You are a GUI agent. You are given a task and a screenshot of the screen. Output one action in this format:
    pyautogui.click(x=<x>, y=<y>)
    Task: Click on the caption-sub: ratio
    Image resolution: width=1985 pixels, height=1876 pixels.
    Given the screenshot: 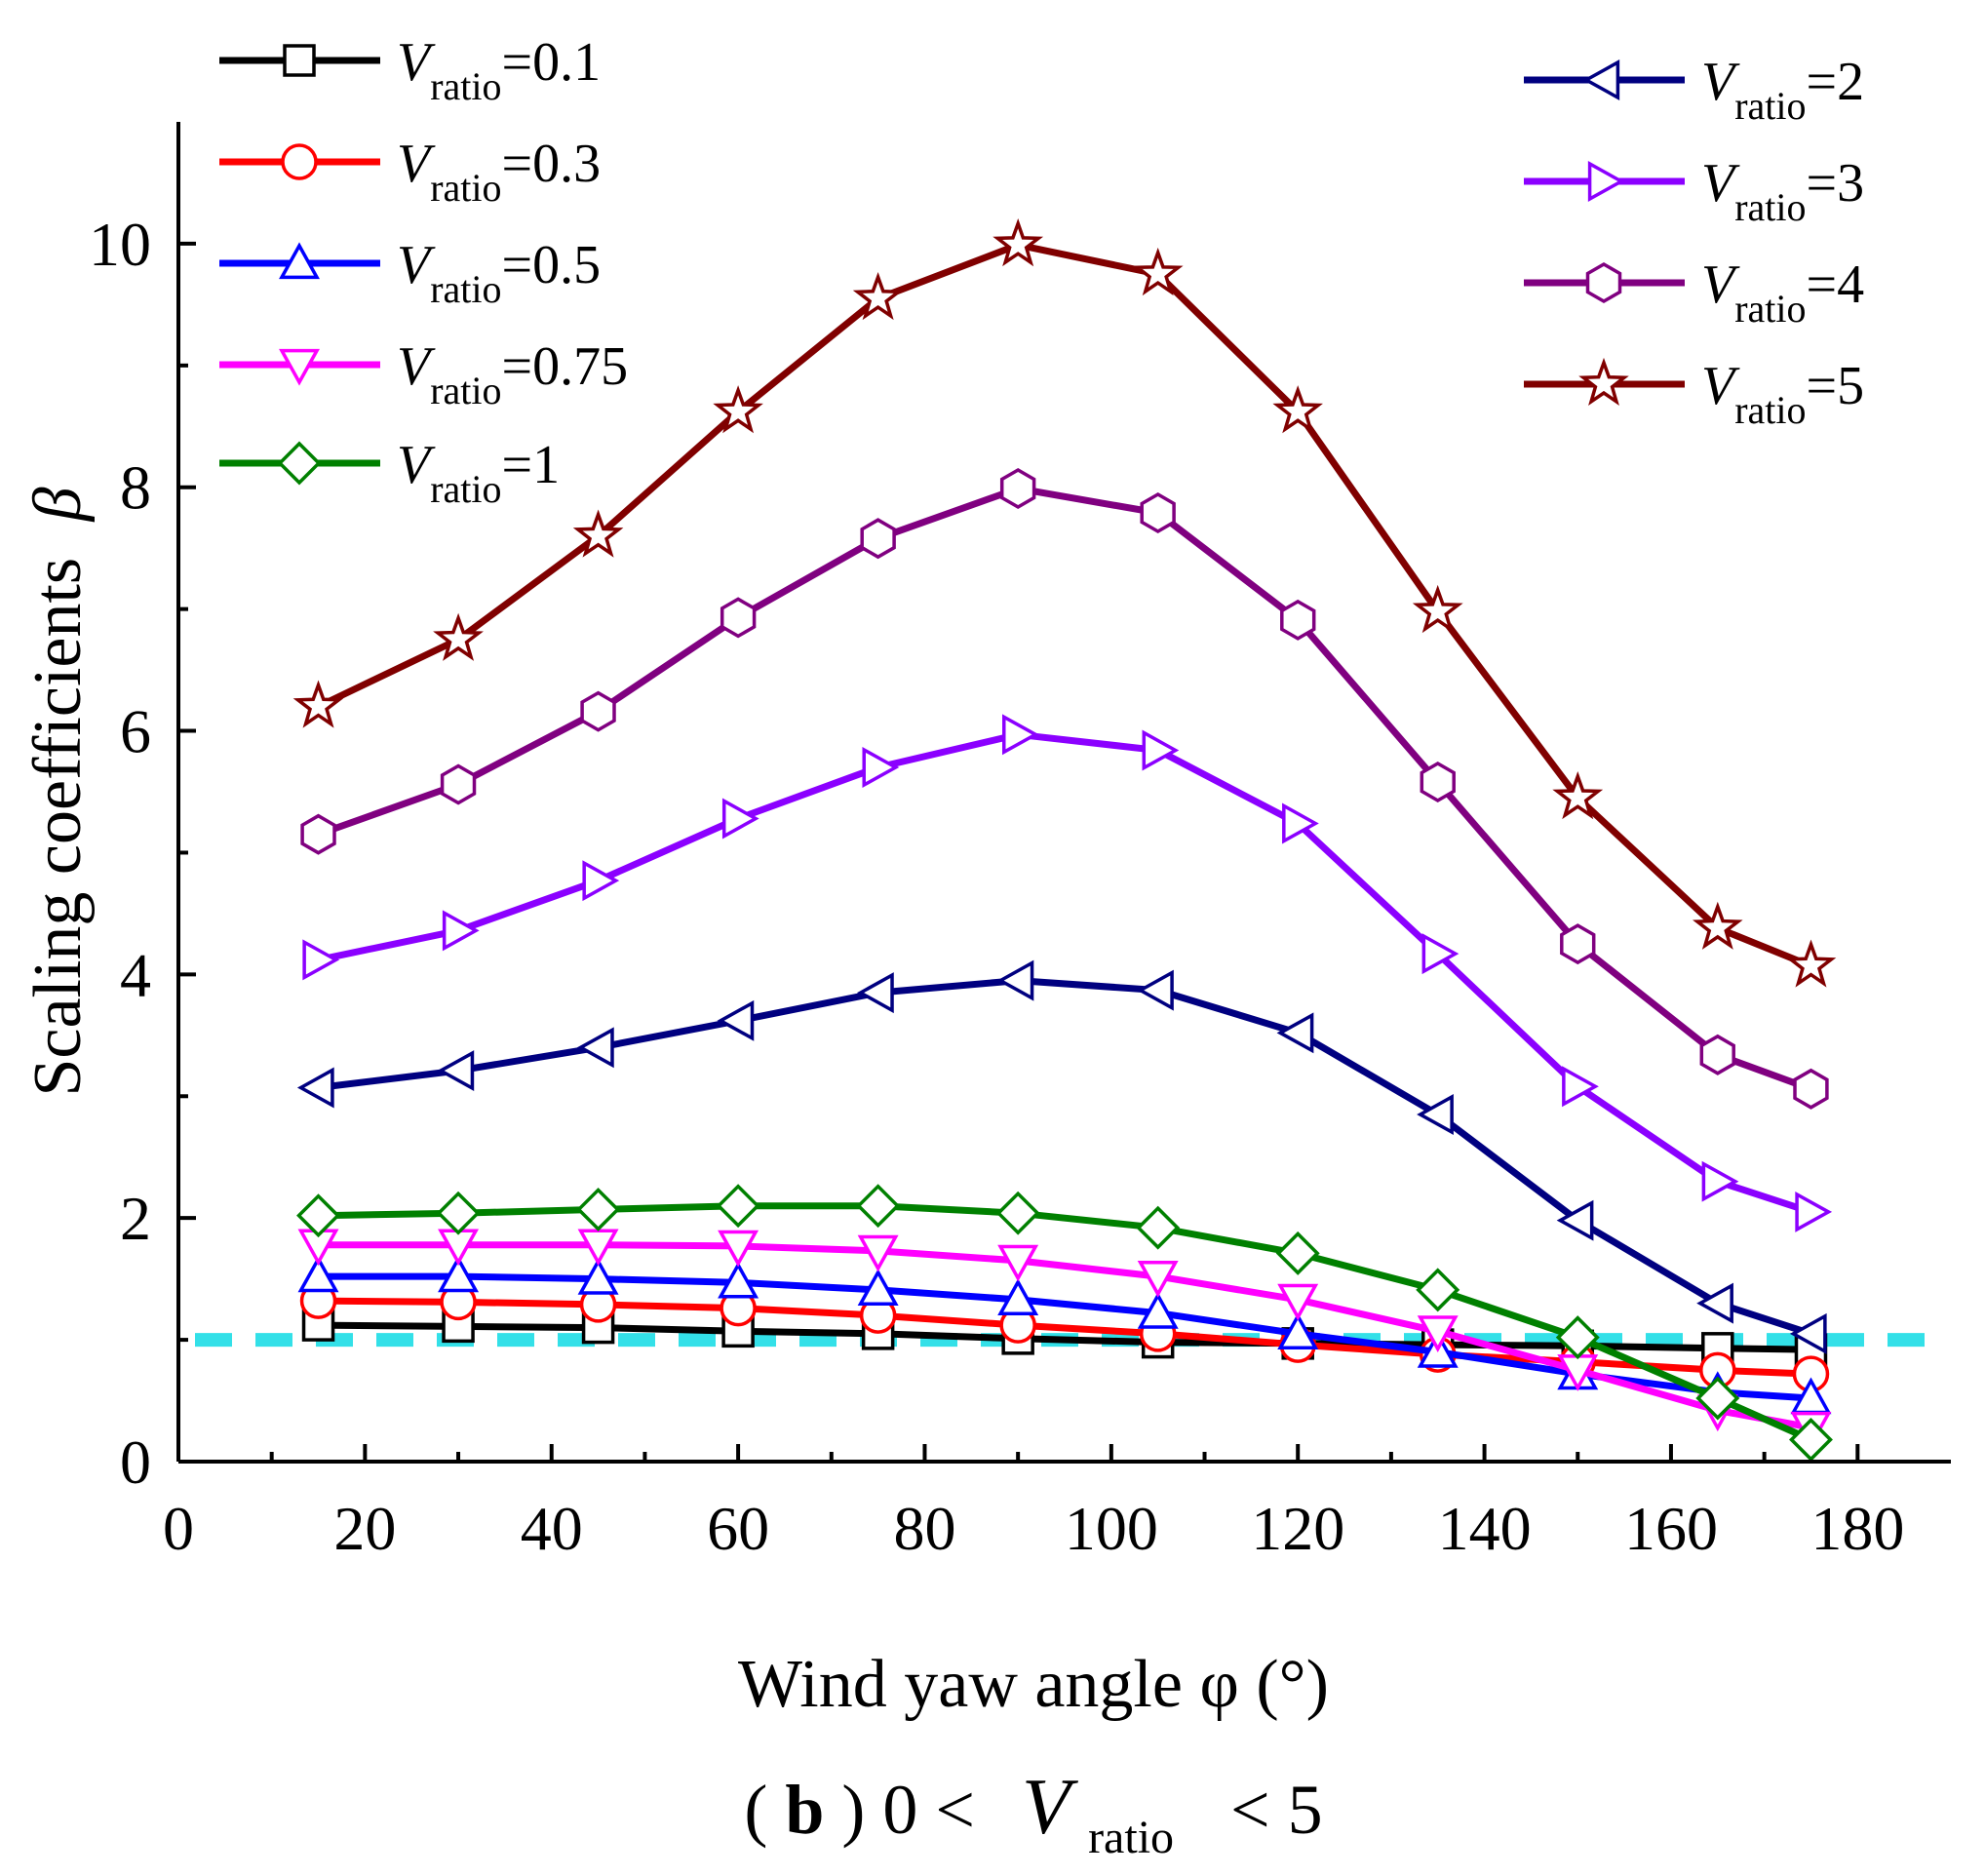 What is the action you would take?
    pyautogui.click(x=1131, y=1837)
    